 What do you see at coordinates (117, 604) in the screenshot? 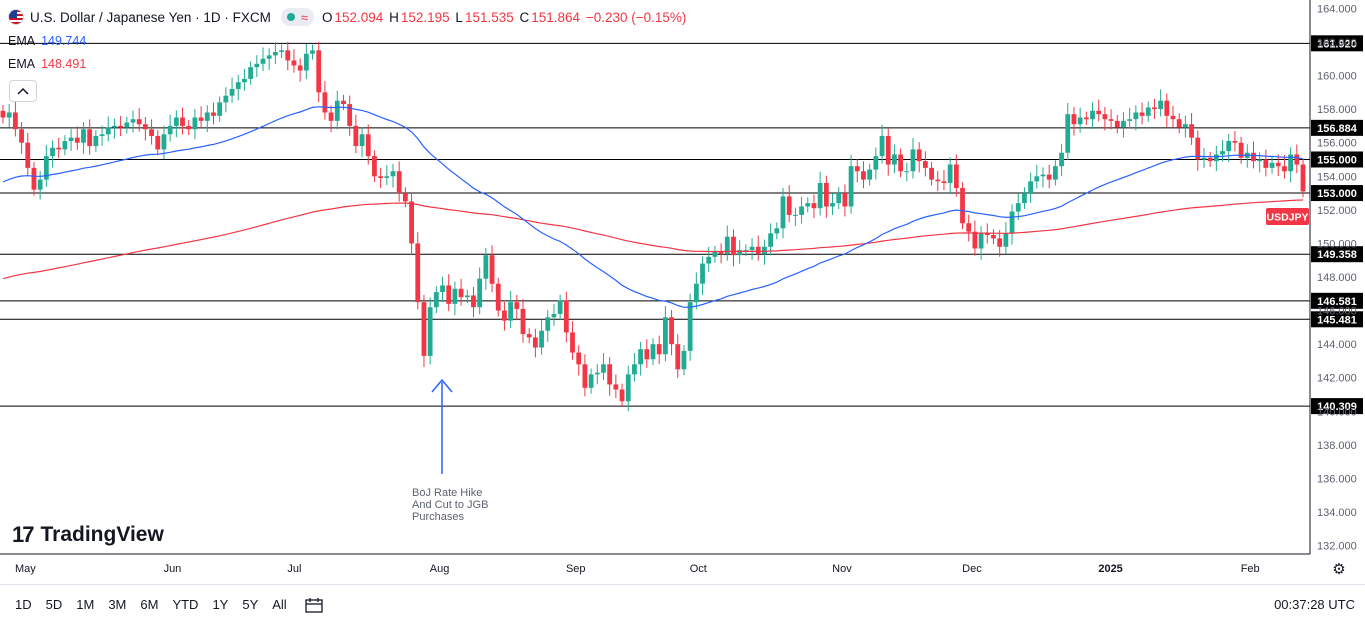
I see `timeframe-3m: 3M` at bounding box center [117, 604].